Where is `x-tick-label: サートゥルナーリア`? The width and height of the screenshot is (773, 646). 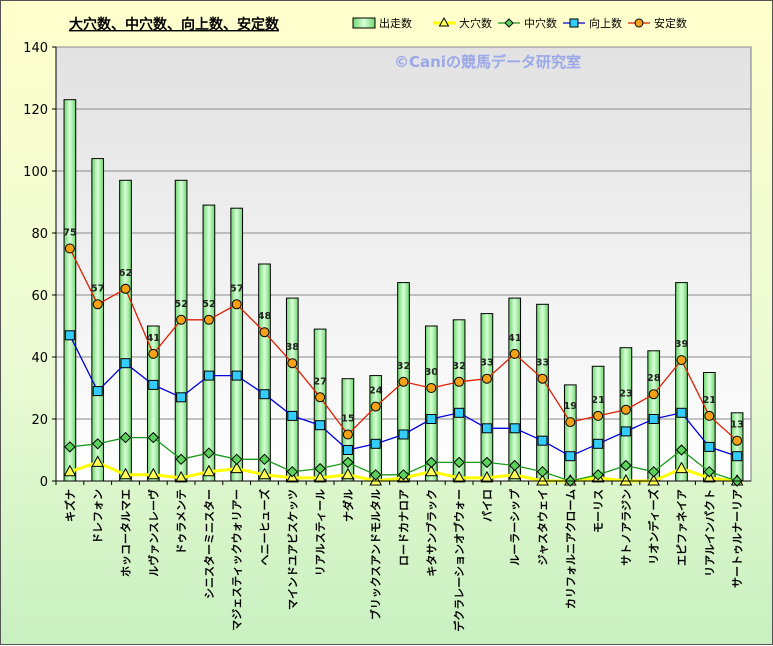
x-tick-label: サートゥルナーリア is located at coordinates (737, 538).